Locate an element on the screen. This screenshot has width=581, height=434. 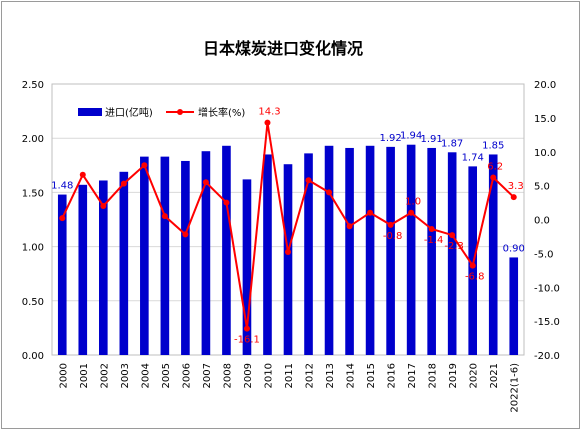
y-right-tick-label: 15.0 is located at coordinates (545, 119).